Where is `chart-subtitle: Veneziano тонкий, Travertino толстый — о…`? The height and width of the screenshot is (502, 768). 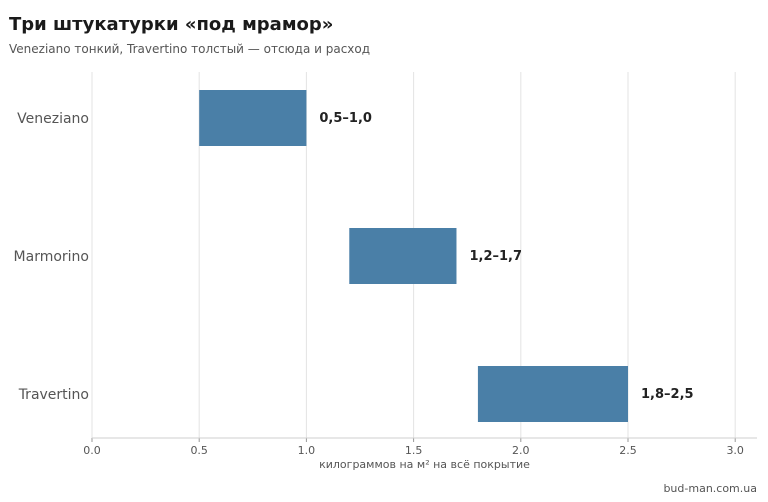 chart-subtitle: Veneziano тонкий, Travertino толстый — о… is located at coordinates (190, 49).